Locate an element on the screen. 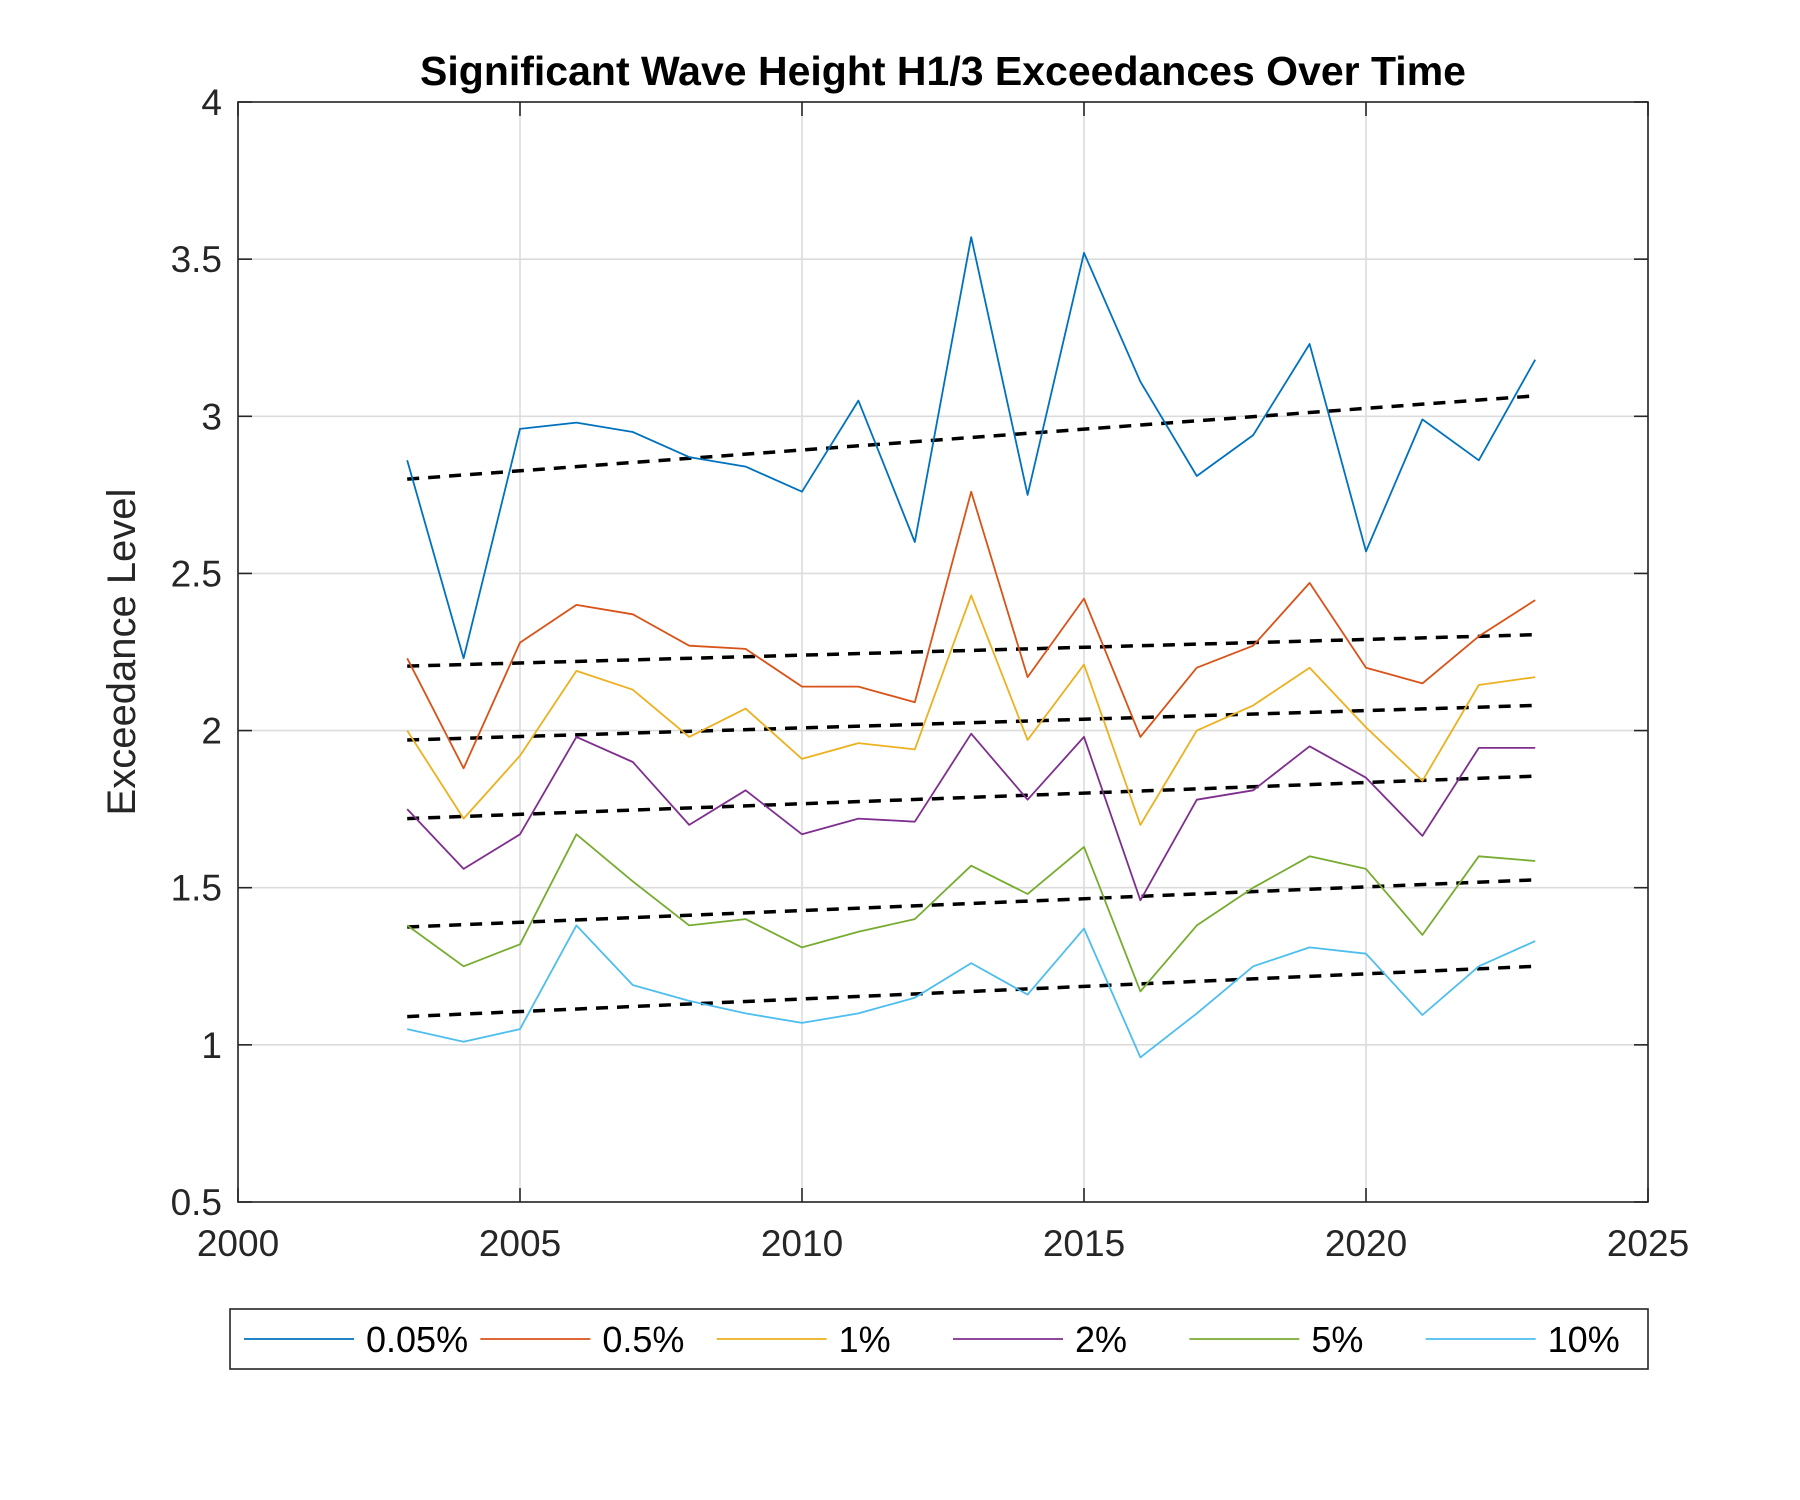  legend: 0.05% 0.5% 1% 2% 5% 10% is located at coordinates (939, 1339).